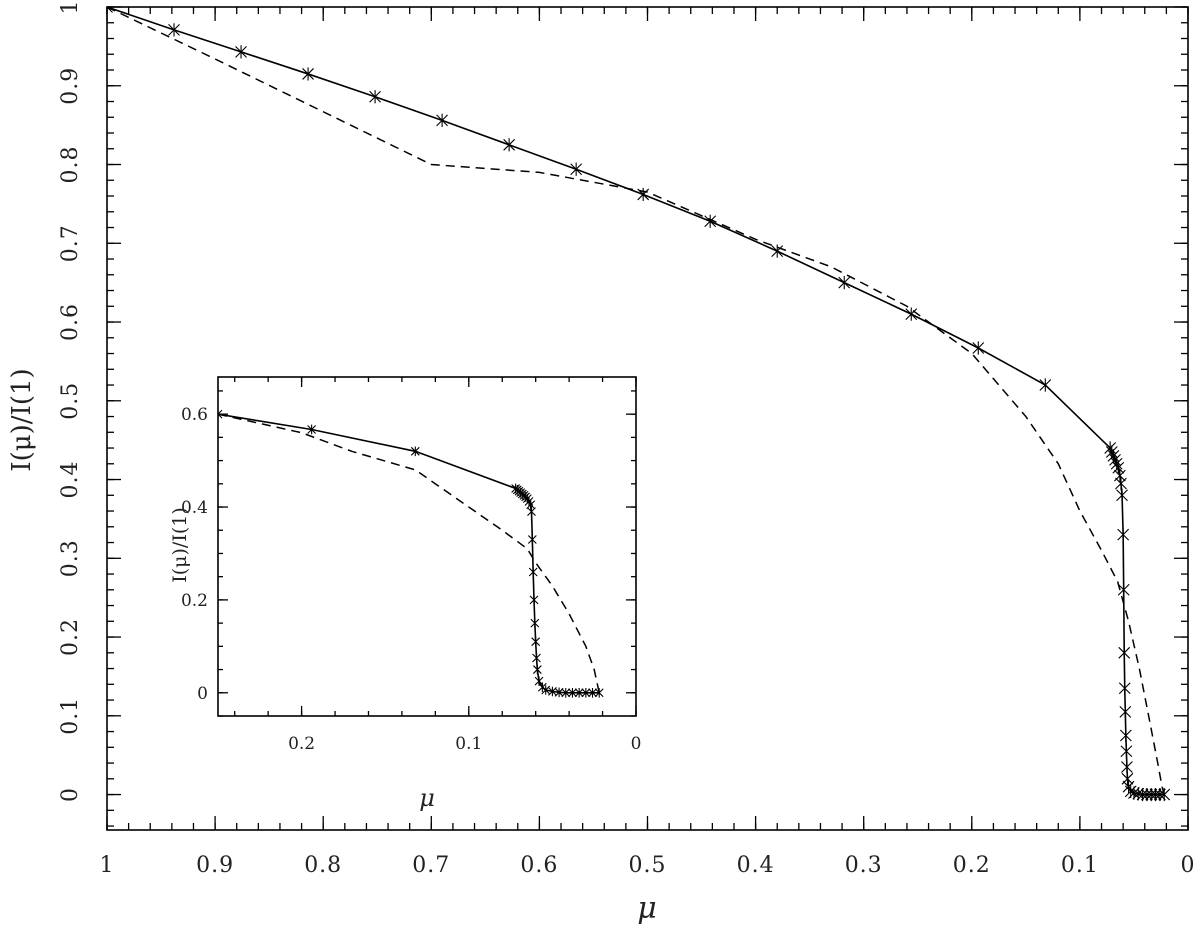 This screenshot has height=930, width=1200. Describe the element at coordinates (972, 865) in the screenshot. I see `main-x-tick-label: 0.2` at that location.